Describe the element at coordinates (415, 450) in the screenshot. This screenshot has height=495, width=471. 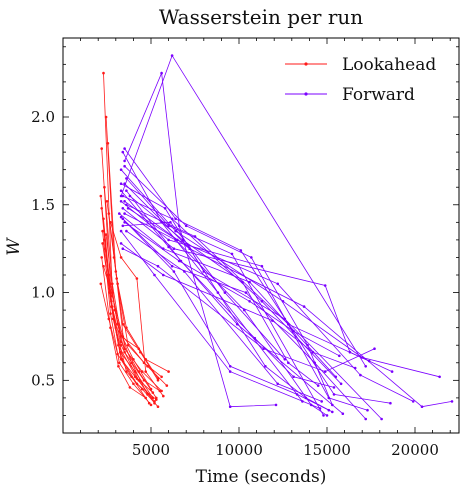
I see `x-tick-label: 20000` at that location.